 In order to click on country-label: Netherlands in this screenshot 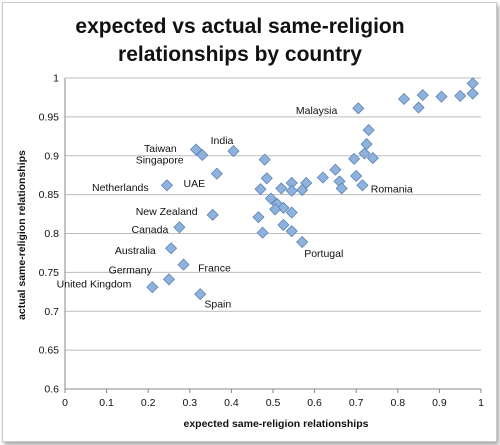, I will do `click(120, 188)`.